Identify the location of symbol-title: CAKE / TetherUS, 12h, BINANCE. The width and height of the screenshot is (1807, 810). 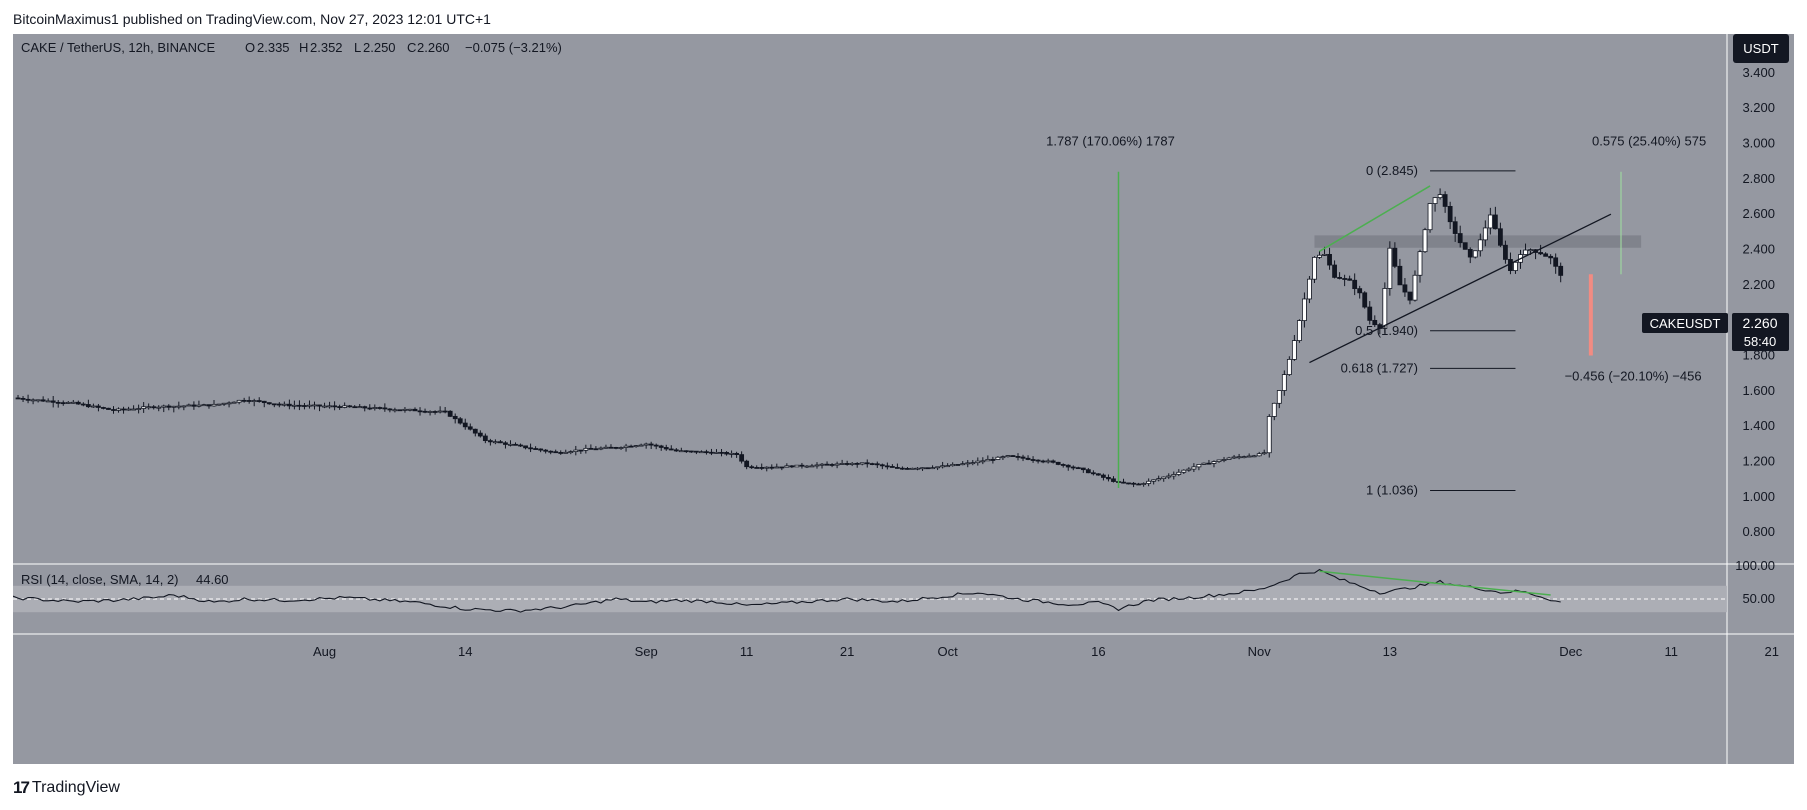
(118, 47).